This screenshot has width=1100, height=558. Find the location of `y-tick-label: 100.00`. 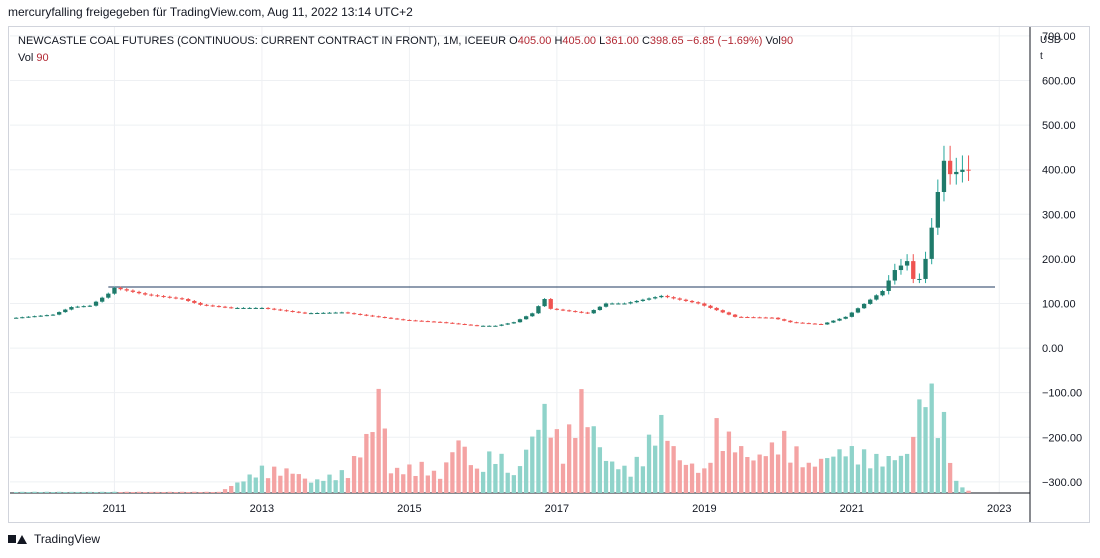

y-tick-label: 100.00 is located at coordinates (1059, 304).